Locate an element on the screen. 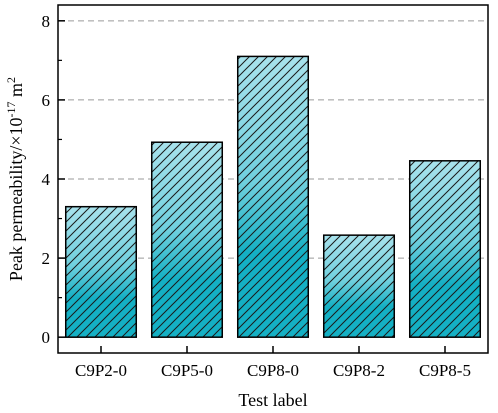 Image resolution: width=498 pixels, height=413 pixels. x-axis-ticks: C9P2-0 C9P5-0 C9P8-0 C9P8-2 C9P8-5 is located at coordinates (273, 363).